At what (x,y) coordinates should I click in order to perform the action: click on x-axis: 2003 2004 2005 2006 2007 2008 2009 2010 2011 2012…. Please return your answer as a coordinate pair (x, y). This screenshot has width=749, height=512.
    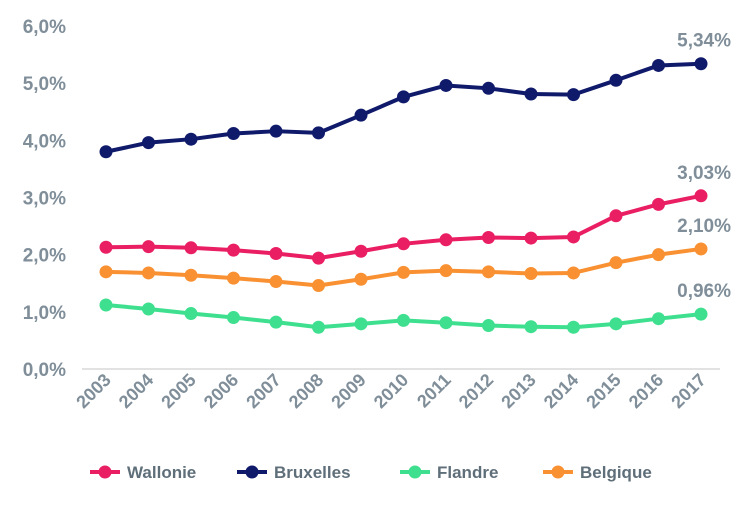
    Looking at the image, I should click on (390, 391).